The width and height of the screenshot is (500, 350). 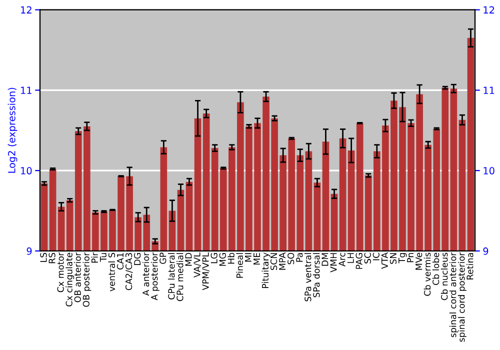 I want to click on y-tick-label: 12, so click(x=26, y=10).